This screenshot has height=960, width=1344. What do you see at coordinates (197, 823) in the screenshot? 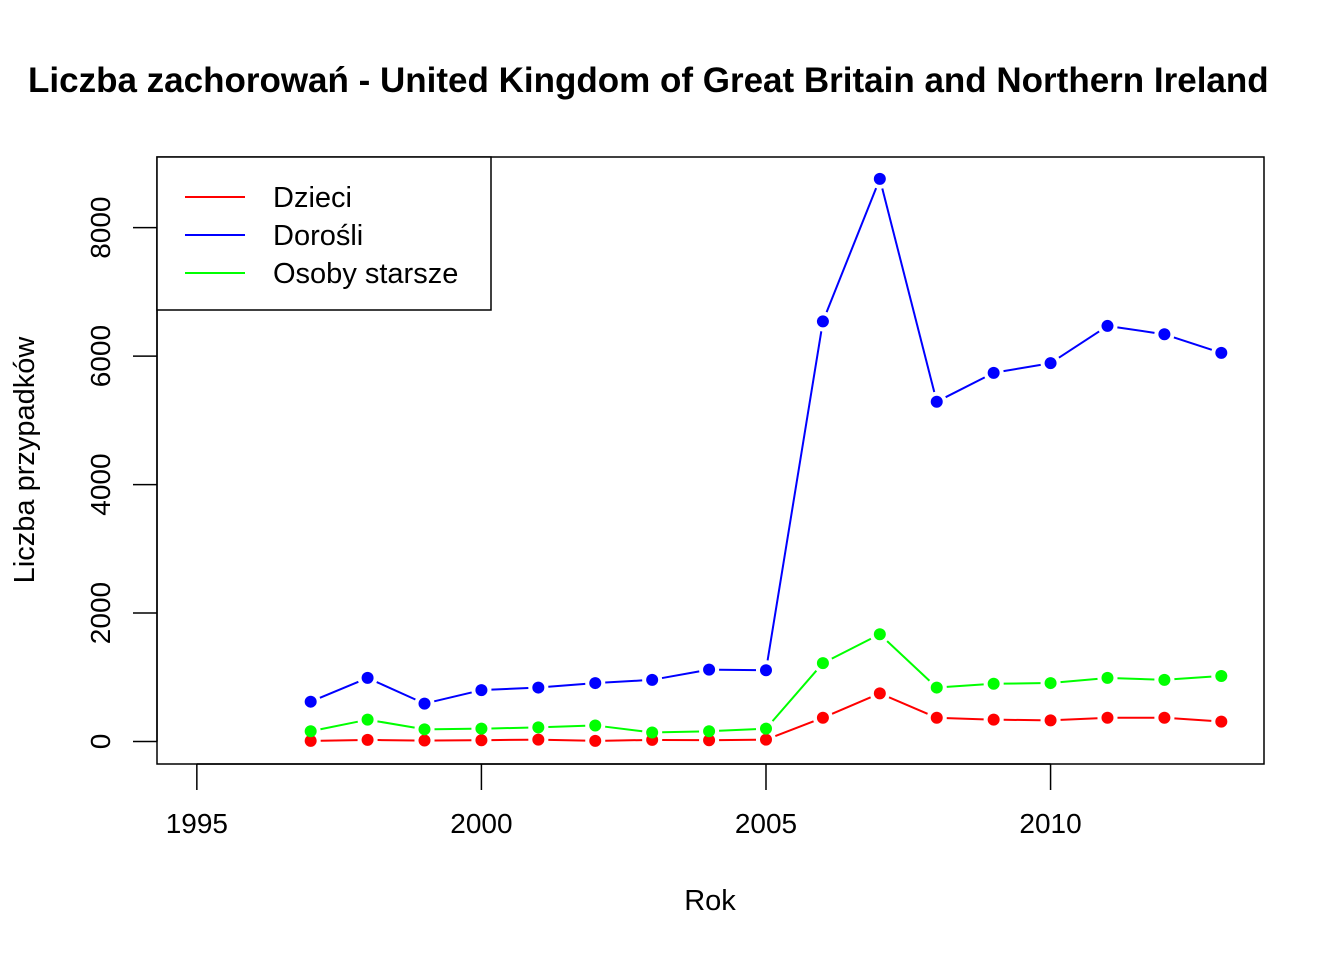
I see `x-tick-label: 1995` at bounding box center [197, 823].